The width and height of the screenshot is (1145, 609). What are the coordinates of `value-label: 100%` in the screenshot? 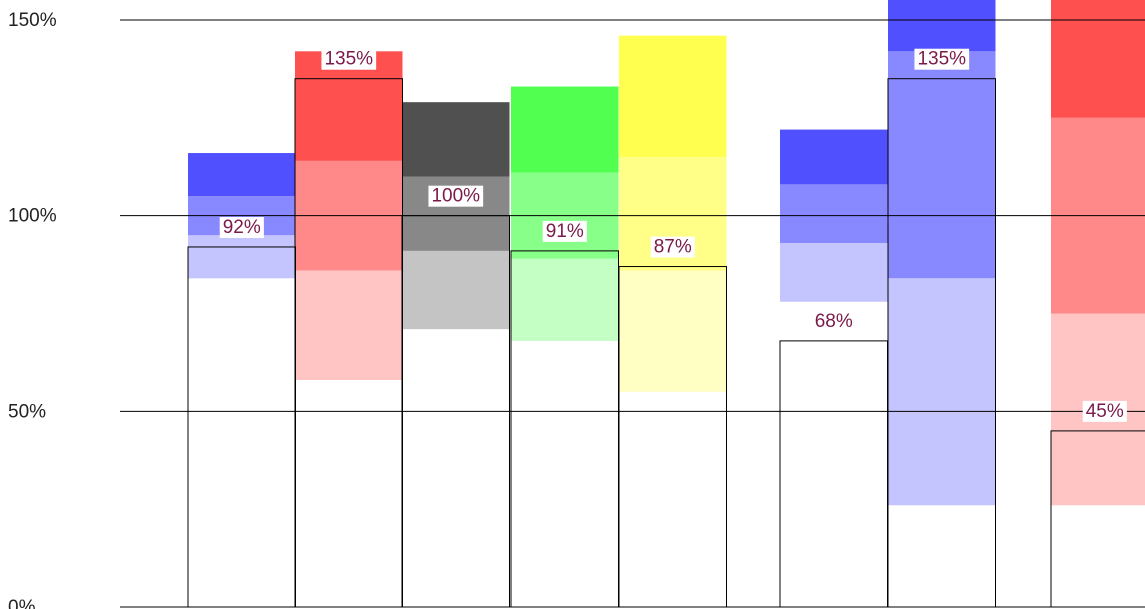 It's located at (455, 196).